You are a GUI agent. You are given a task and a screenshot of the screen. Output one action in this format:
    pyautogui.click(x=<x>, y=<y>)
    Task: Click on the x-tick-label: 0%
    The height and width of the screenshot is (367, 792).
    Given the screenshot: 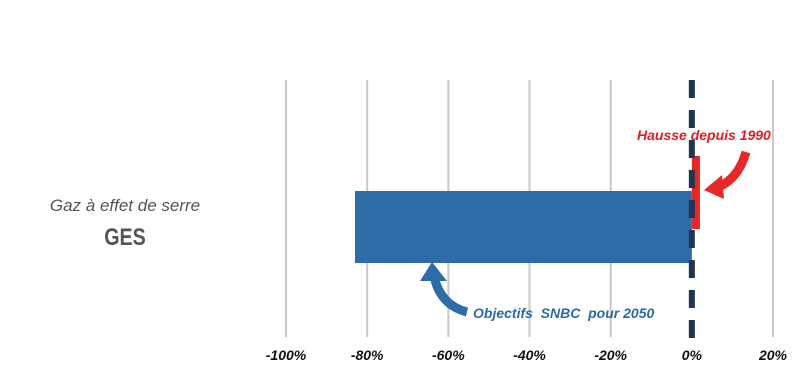 What is the action you would take?
    pyautogui.click(x=692, y=355)
    